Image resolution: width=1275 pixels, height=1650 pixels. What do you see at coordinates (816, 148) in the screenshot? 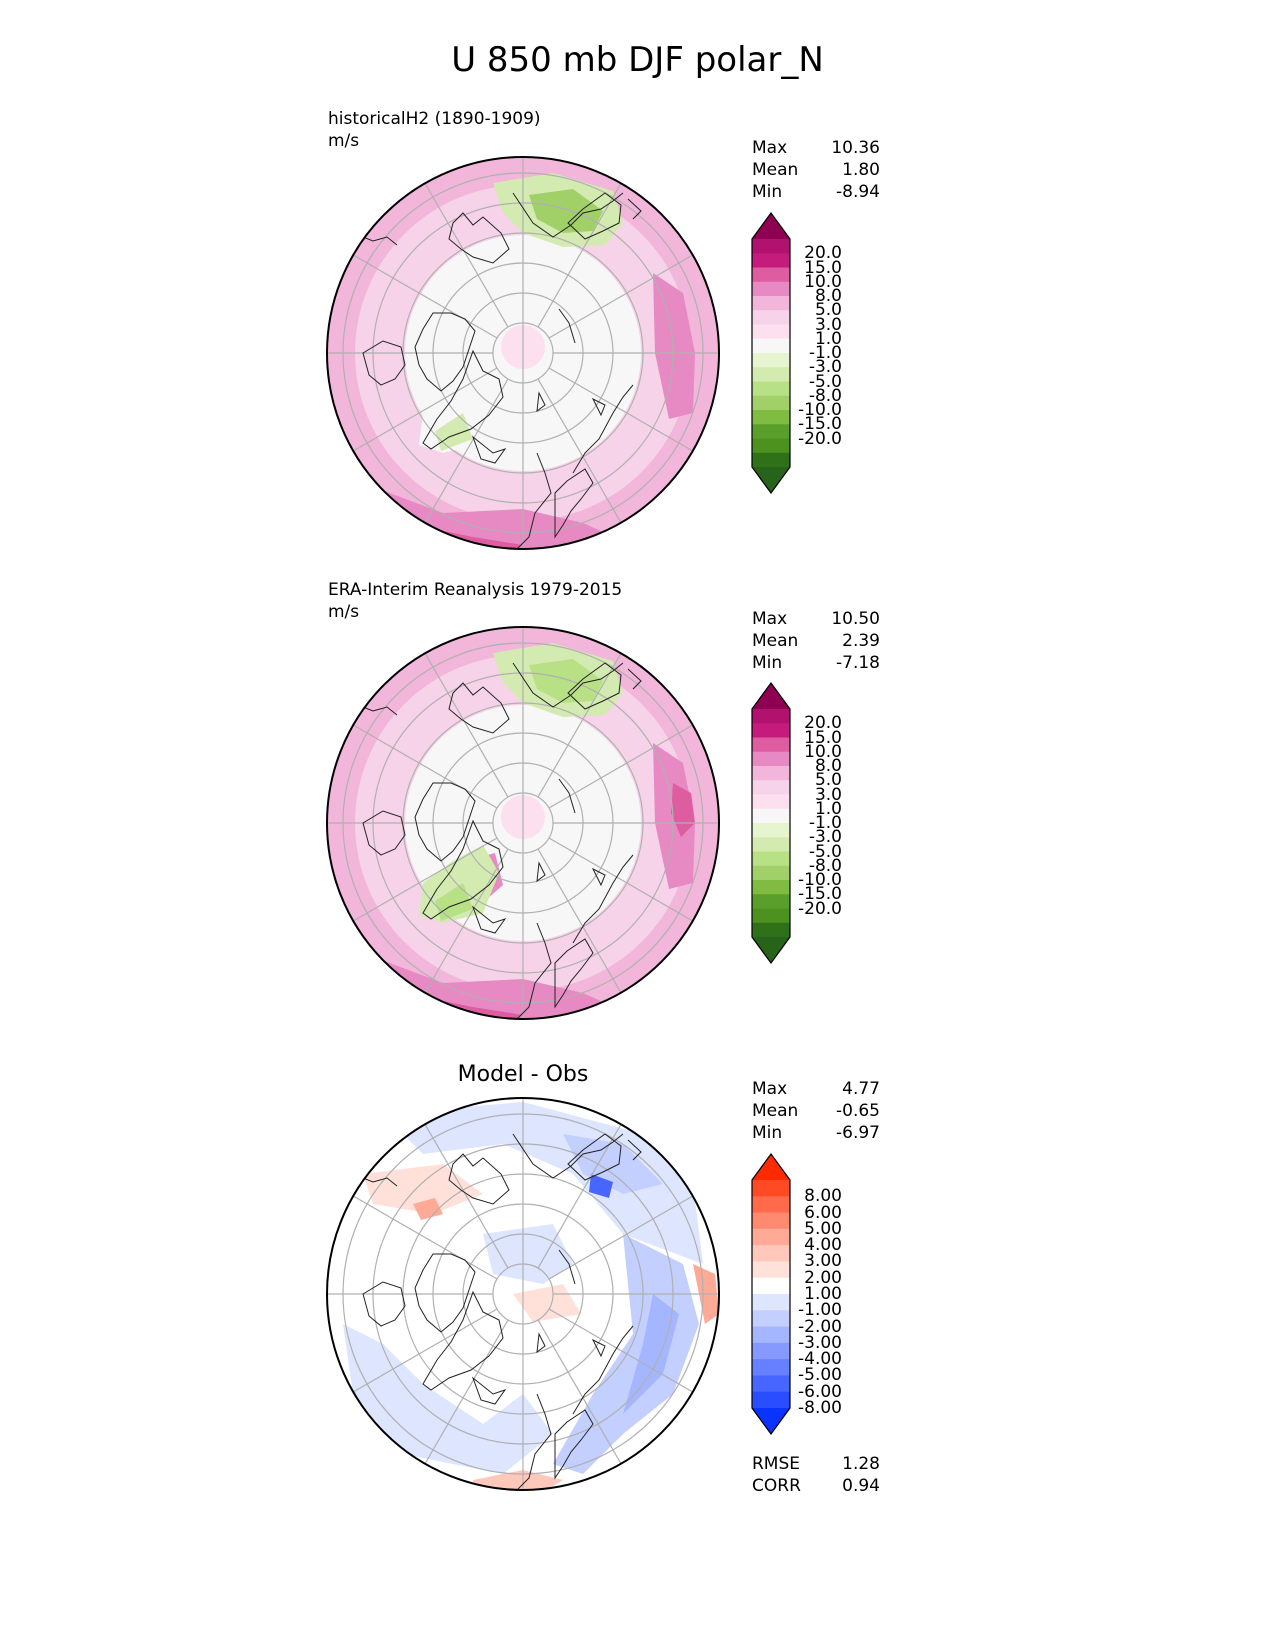
I see `stat-max: Max 10.36` at bounding box center [816, 148].